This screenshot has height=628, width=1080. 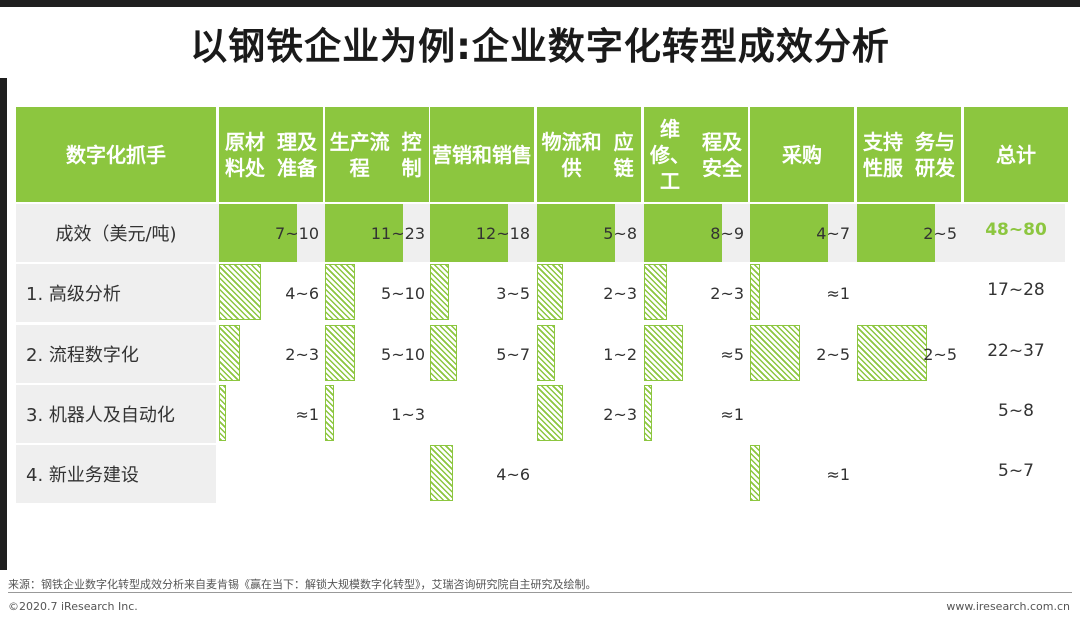 I want to click on column-header-line: 物流和供, so click(x=571, y=154).